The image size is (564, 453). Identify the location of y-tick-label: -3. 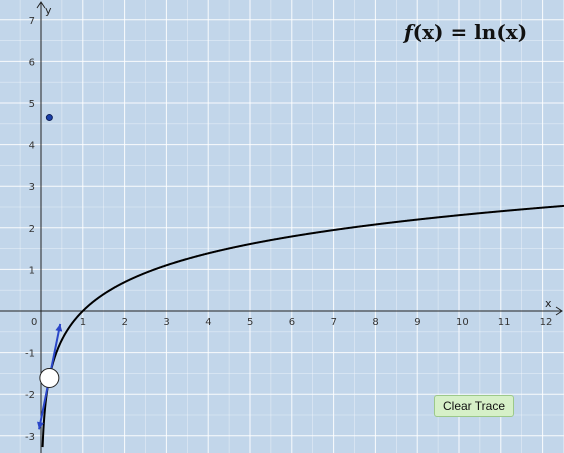
(30, 437).